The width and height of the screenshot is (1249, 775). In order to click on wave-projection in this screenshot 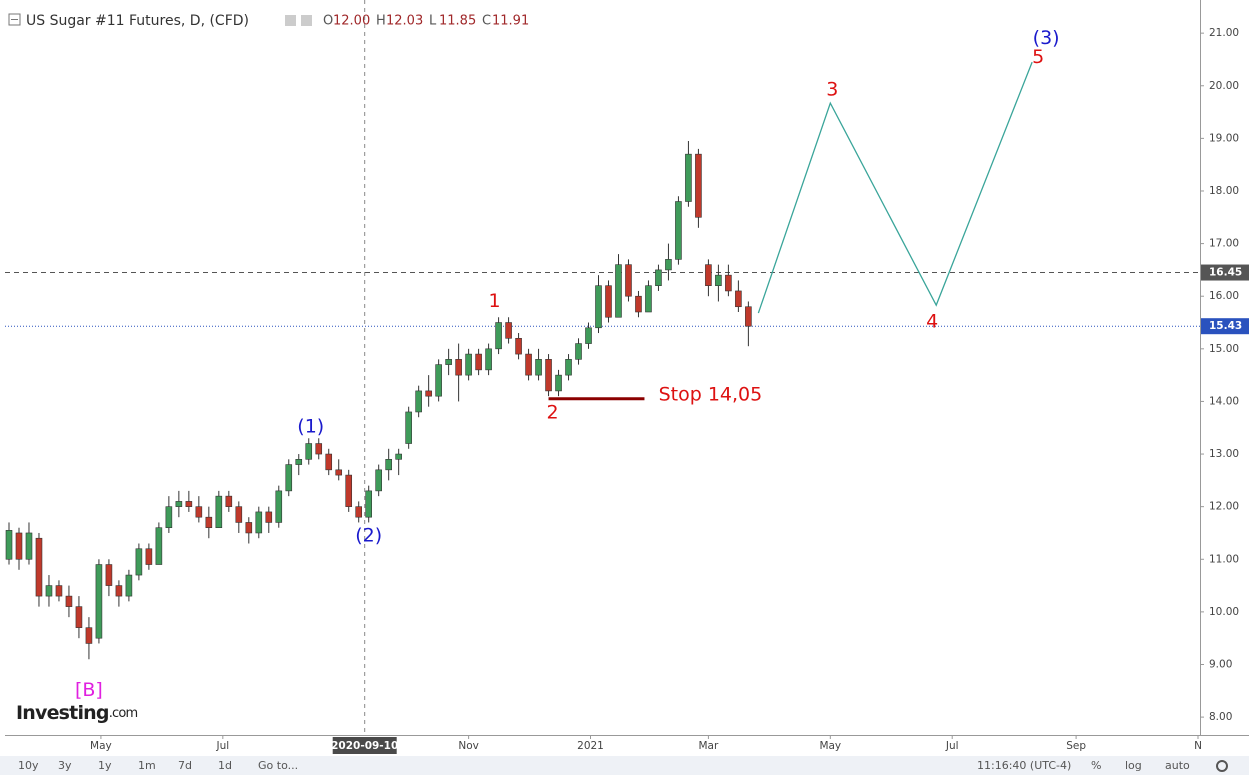, I will do `click(895, 187)`.